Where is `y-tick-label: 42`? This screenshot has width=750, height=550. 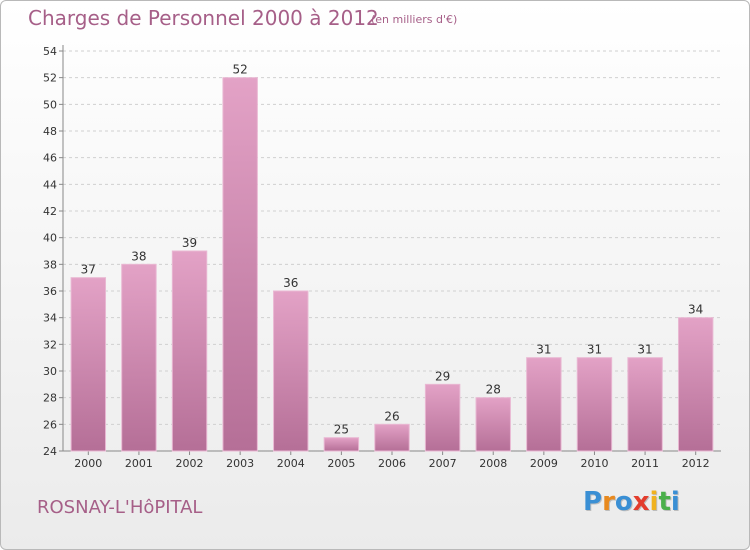
y-tick-label: 42 is located at coordinates (50, 211).